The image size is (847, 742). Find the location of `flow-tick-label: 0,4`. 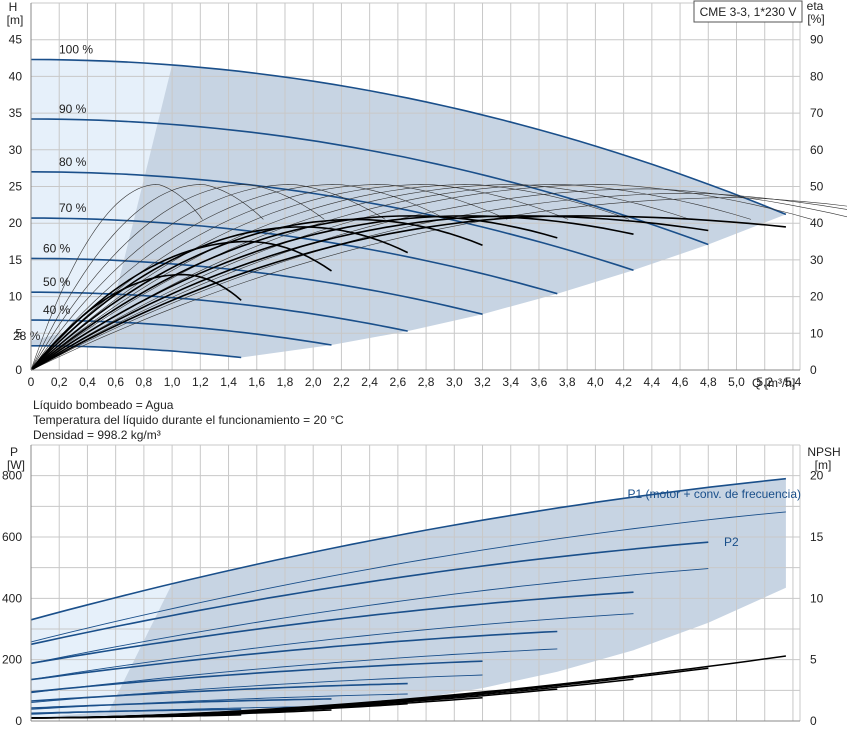

flow-tick-label: 0,4 is located at coordinates (87, 382).